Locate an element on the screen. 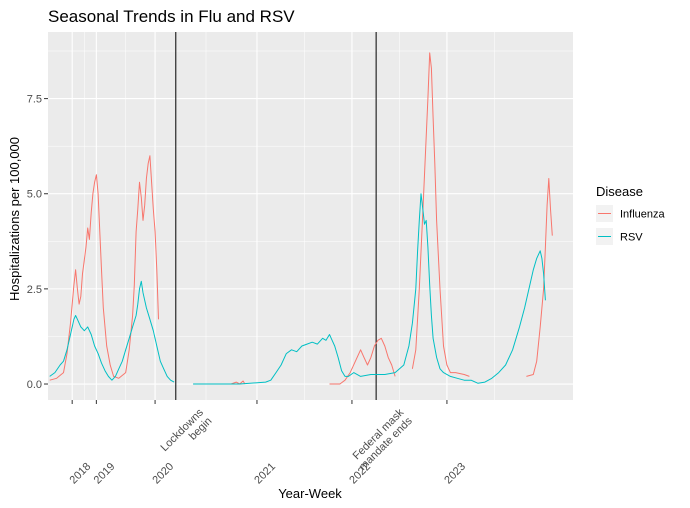 This screenshot has width=690, height=508. legend-label-influenza: Influenza is located at coordinates (643, 215).